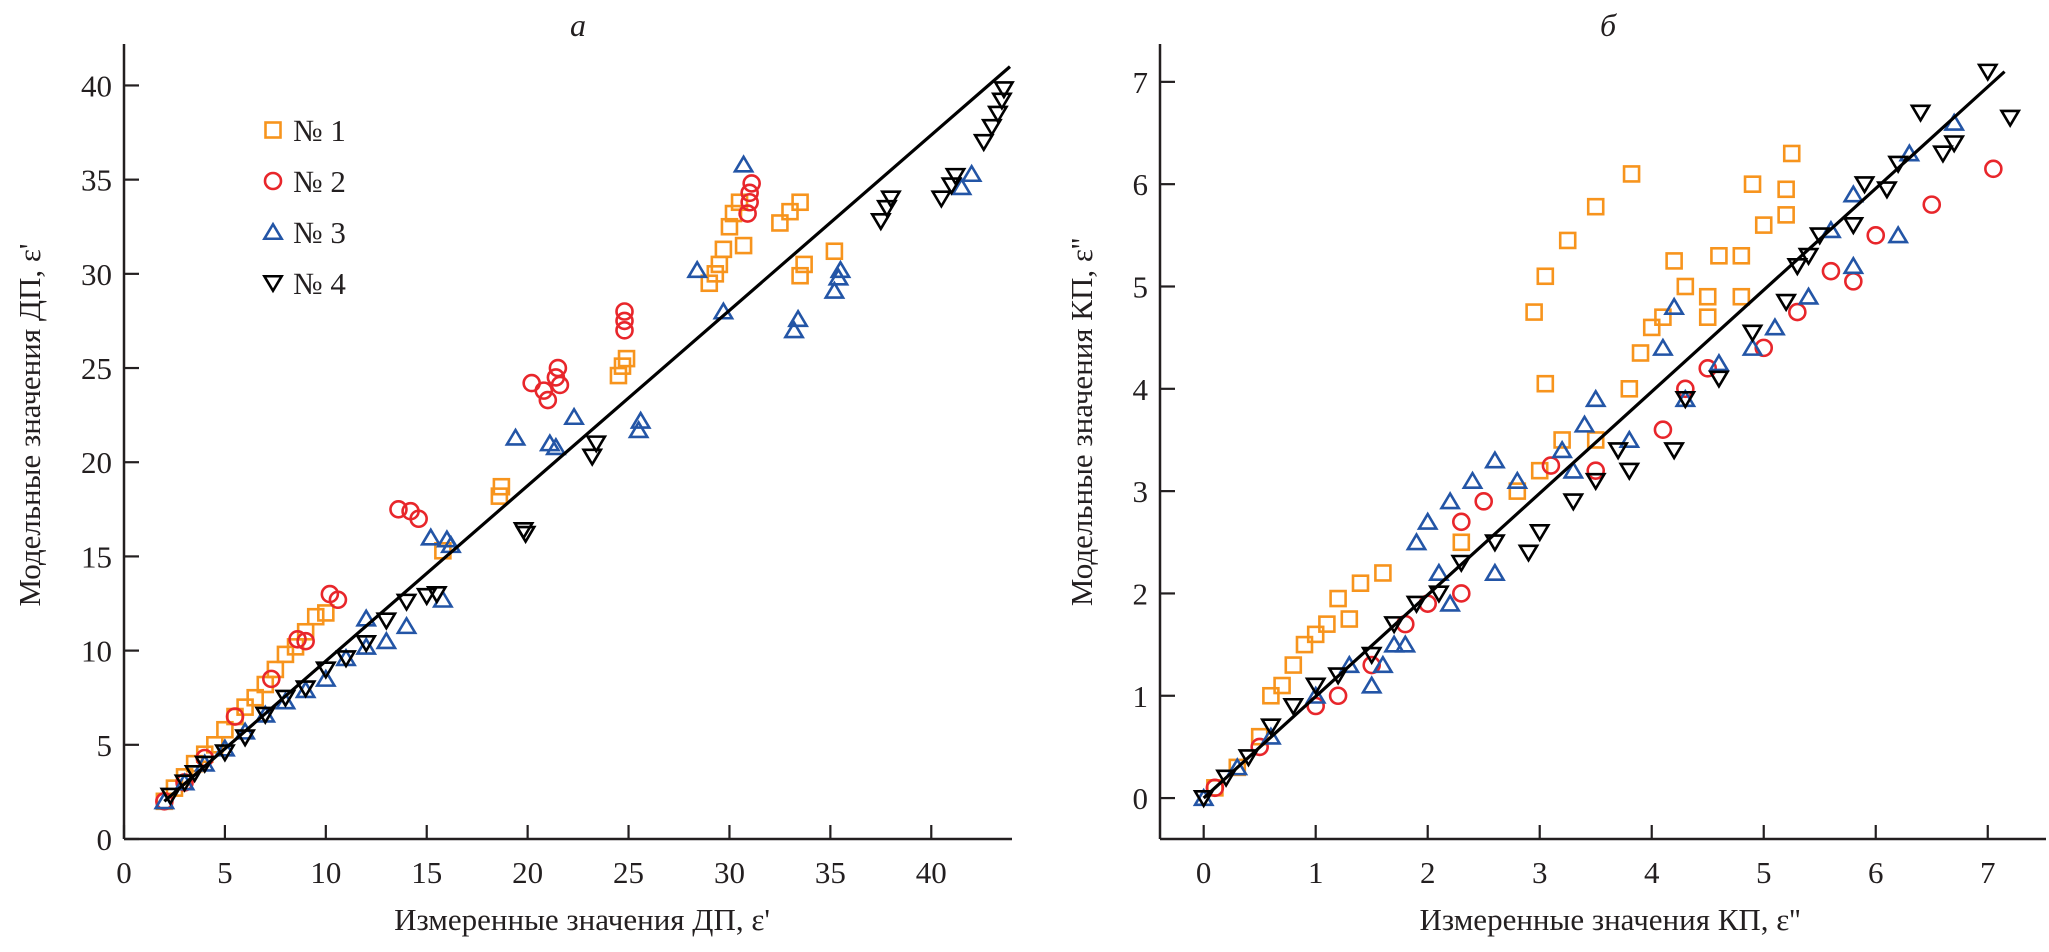 The height and width of the screenshot is (952, 2049). I want to click on x-tick-label: 15, so click(426, 872).